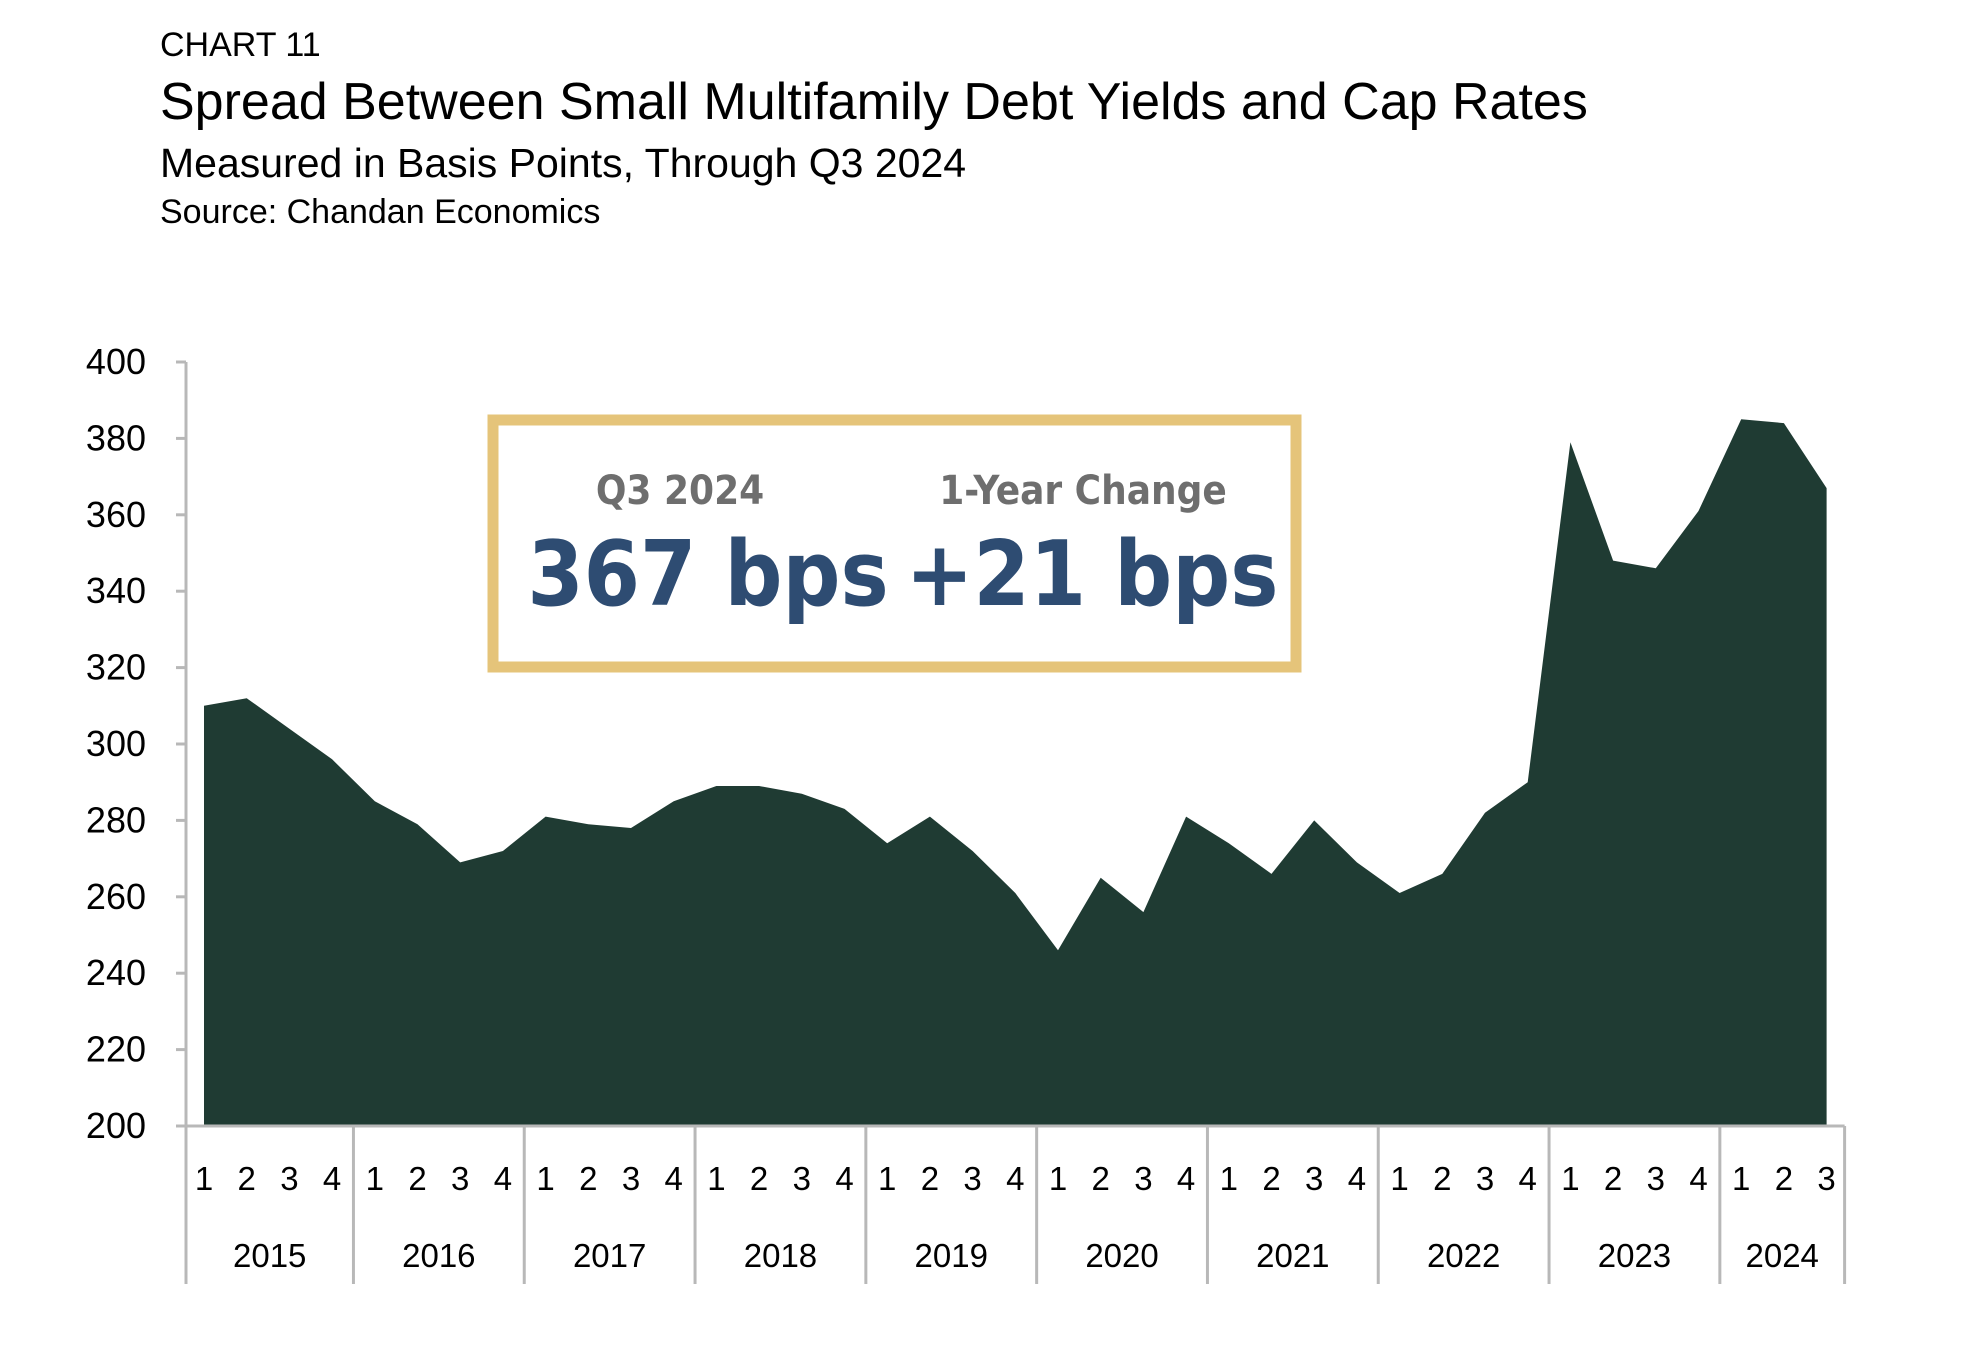 This screenshot has width=1984, height=1348. Describe the element at coordinates (951, 1255) in the screenshot. I see `x-year-label: 2019` at that location.